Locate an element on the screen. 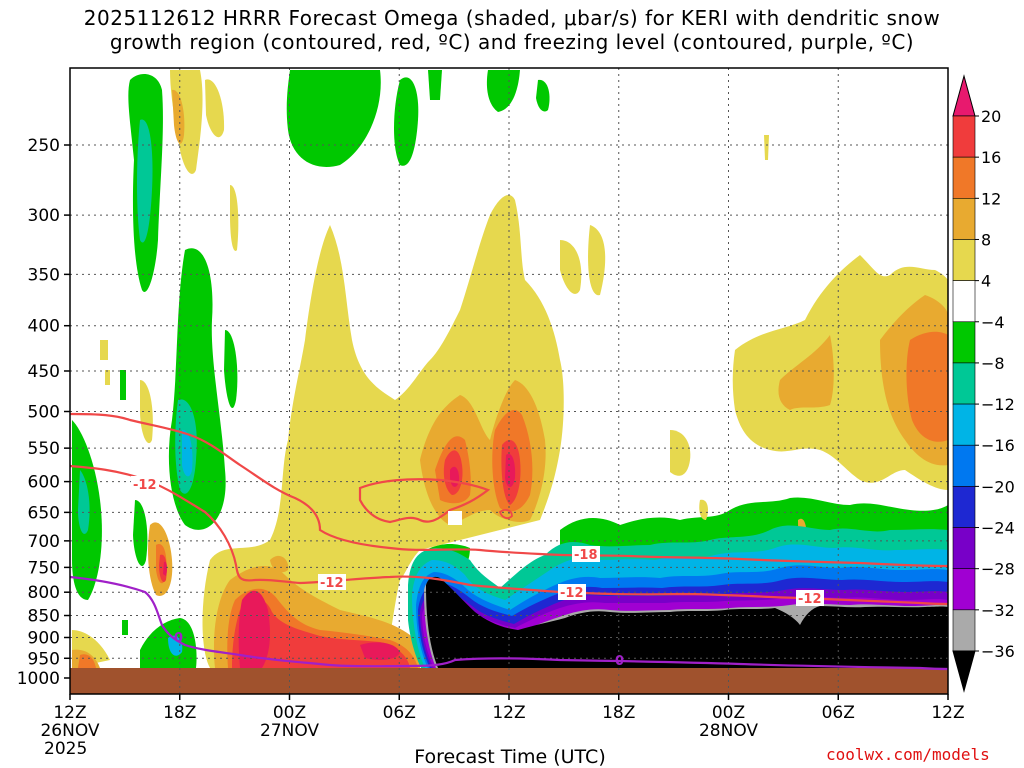 This screenshot has width=1024, height=768. dgz-contour-mid-loop is located at coordinates (424, 501).